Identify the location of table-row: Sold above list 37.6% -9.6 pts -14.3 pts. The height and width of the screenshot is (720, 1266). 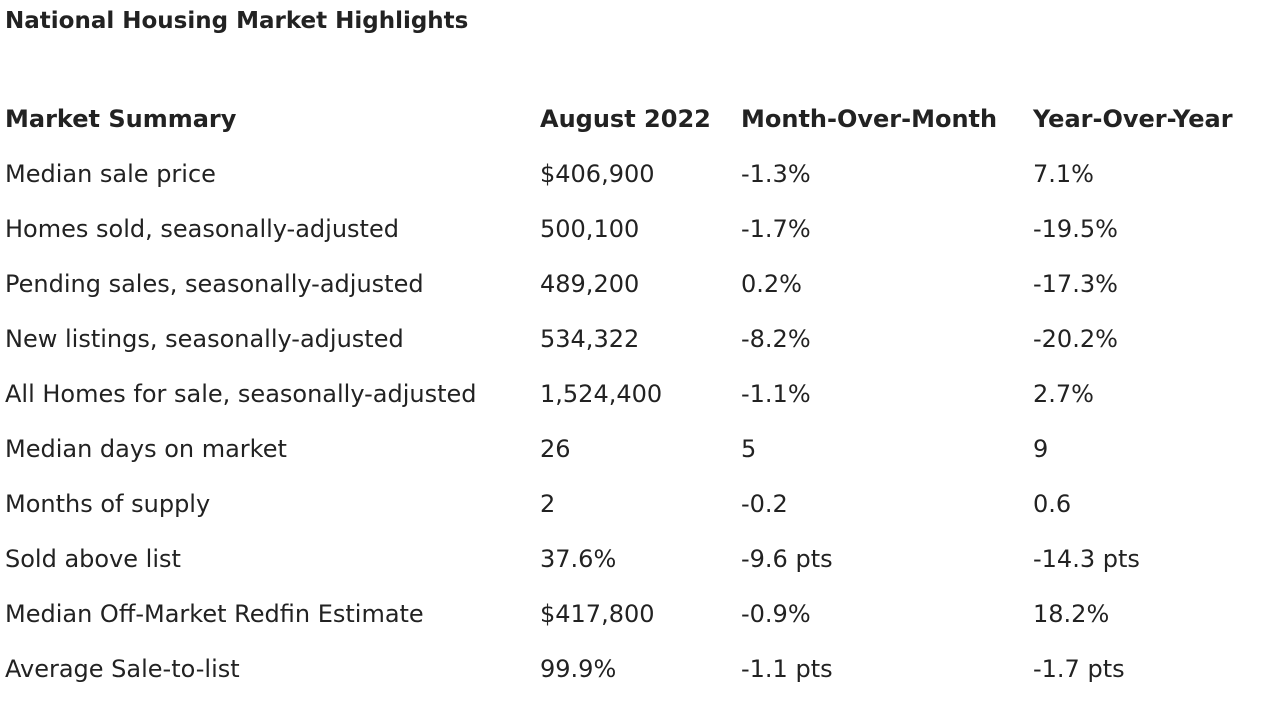
(633, 559).